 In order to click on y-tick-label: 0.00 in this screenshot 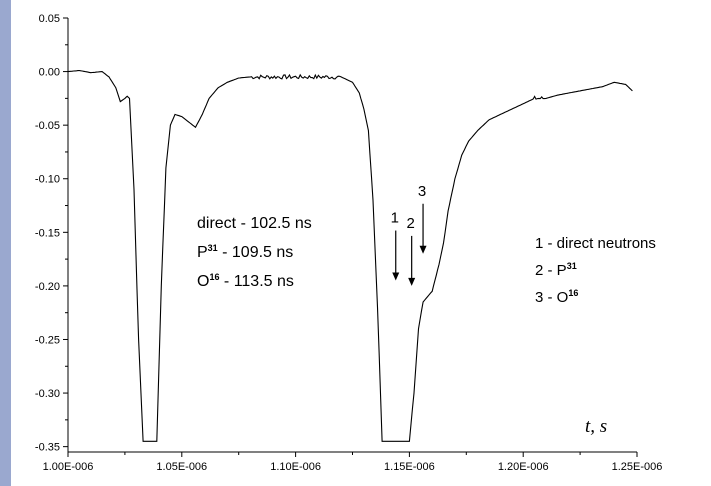, I will do `click(49, 73)`.